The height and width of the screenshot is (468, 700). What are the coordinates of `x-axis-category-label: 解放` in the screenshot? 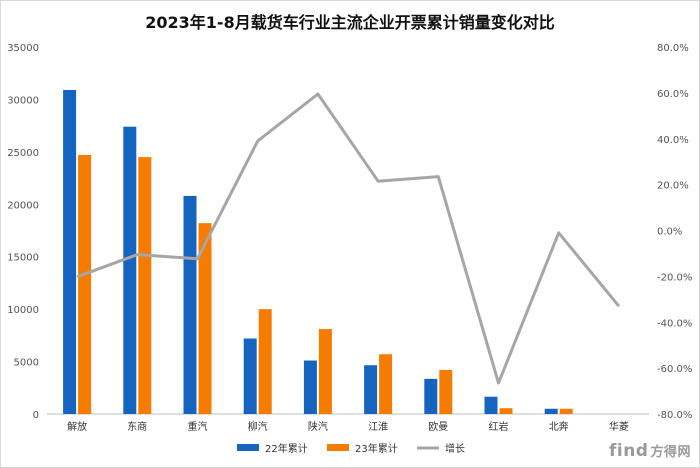 It's located at (77, 426).